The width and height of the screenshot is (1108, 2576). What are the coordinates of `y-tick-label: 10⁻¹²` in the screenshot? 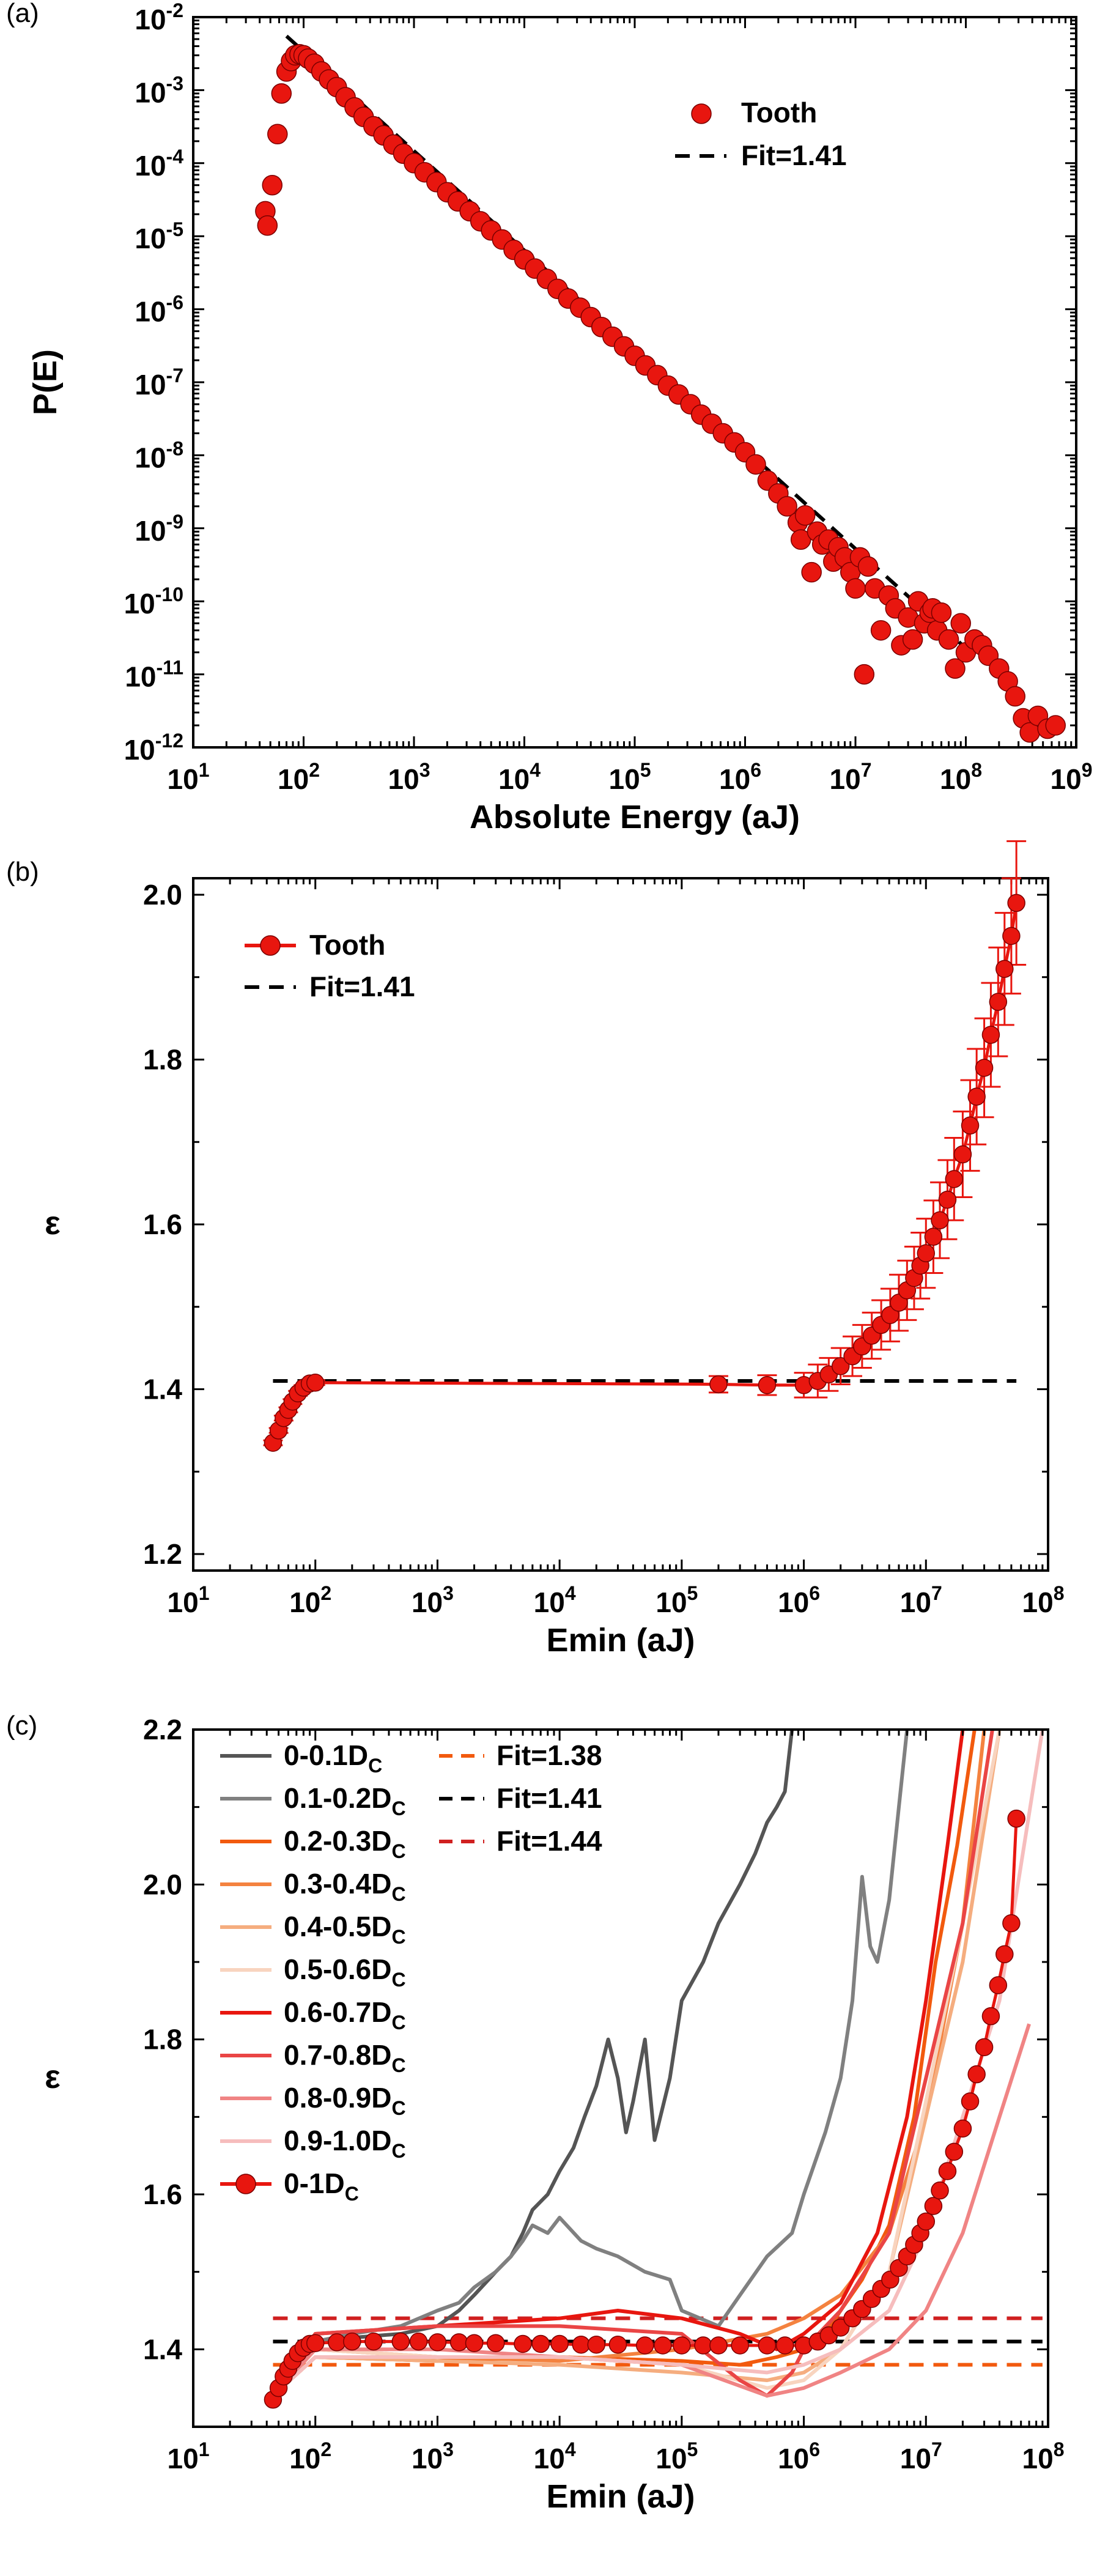 It's located at (153, 748).